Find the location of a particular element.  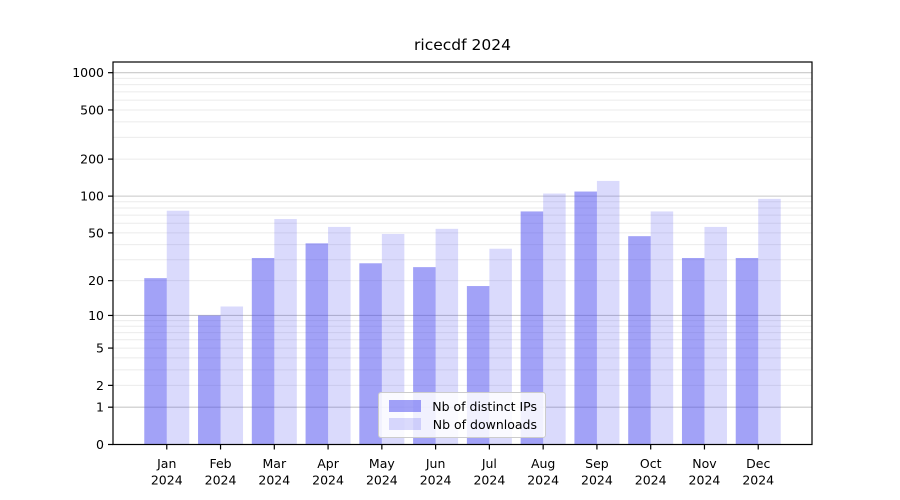

x-tick-label-year-jan: 2024 is located at coordinates (167, 480).